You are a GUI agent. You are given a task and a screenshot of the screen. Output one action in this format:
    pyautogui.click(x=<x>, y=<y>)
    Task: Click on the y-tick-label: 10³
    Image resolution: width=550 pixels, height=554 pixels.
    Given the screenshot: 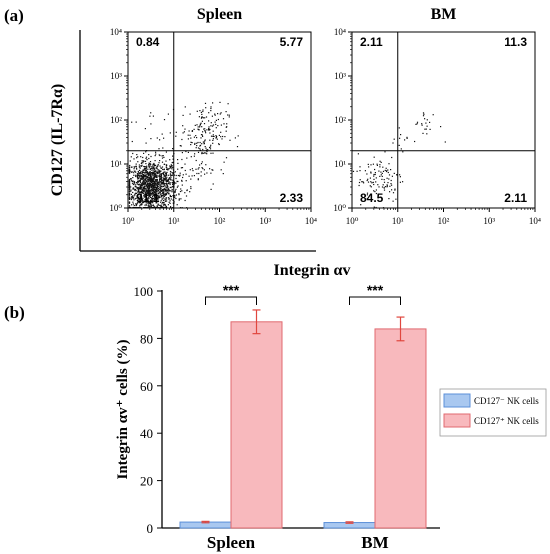 What is the action you would take?
    pyautogui.click(x=116, y=76)
    